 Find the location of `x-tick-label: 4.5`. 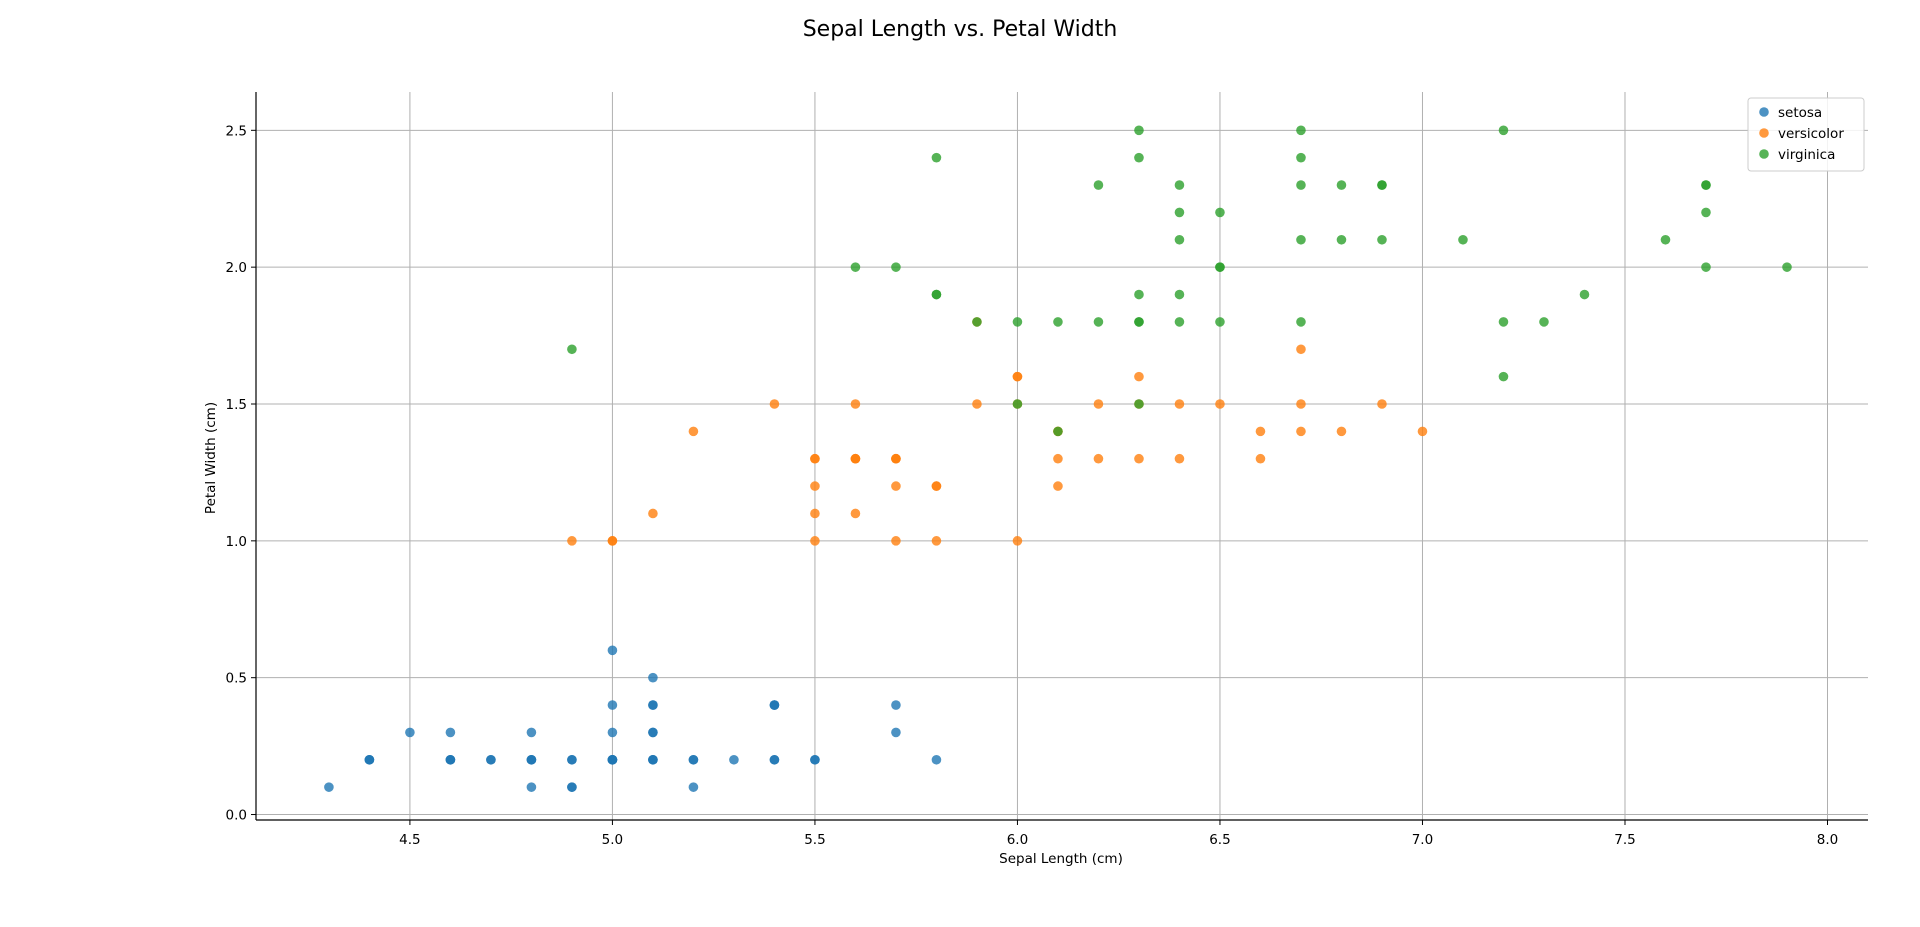

x-tick-label: 4.5 is located at coordinates (409, 840).